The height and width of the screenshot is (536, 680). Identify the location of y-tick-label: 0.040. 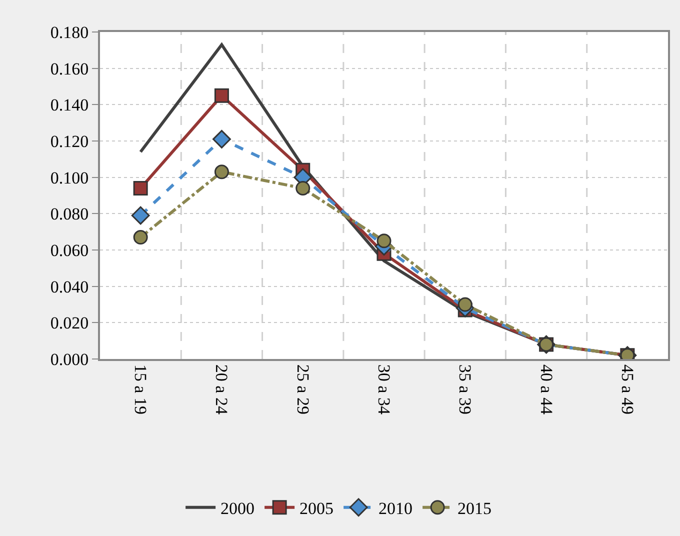
(69, 286).